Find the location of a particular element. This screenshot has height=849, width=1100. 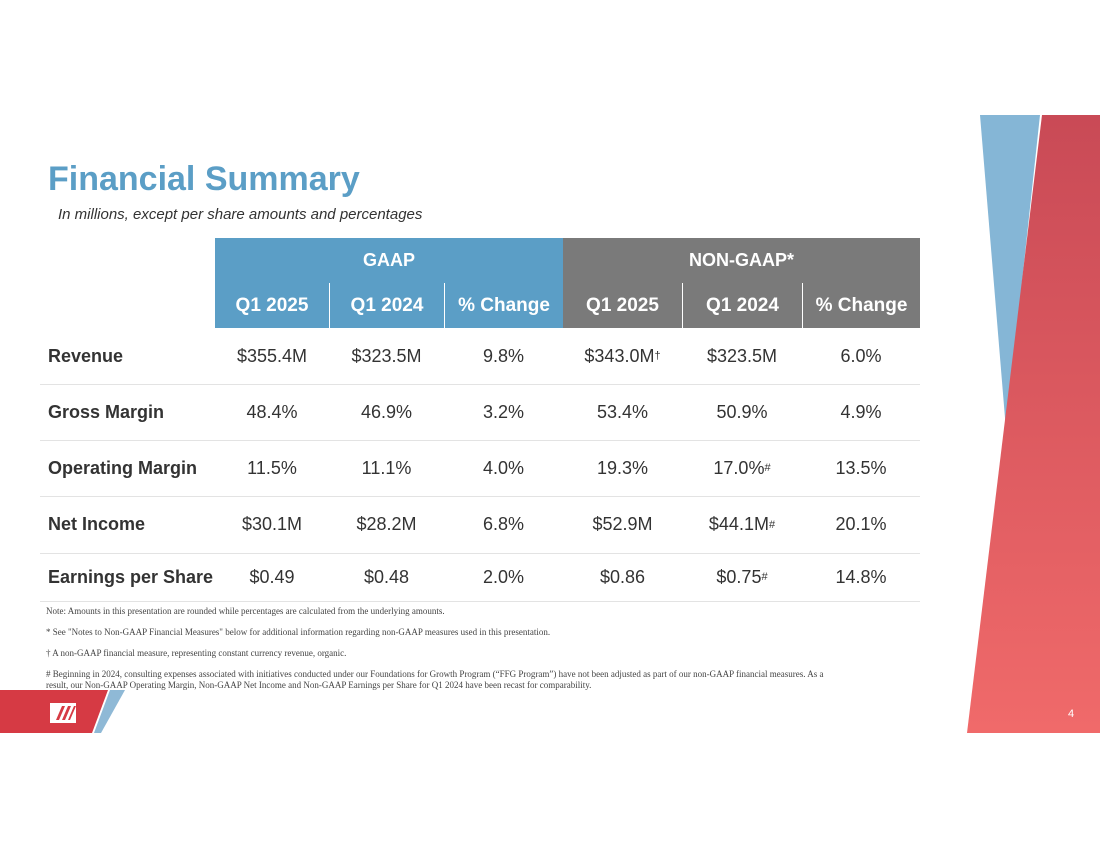

row-label: Operating Margin is located at coordinates (123, 467).